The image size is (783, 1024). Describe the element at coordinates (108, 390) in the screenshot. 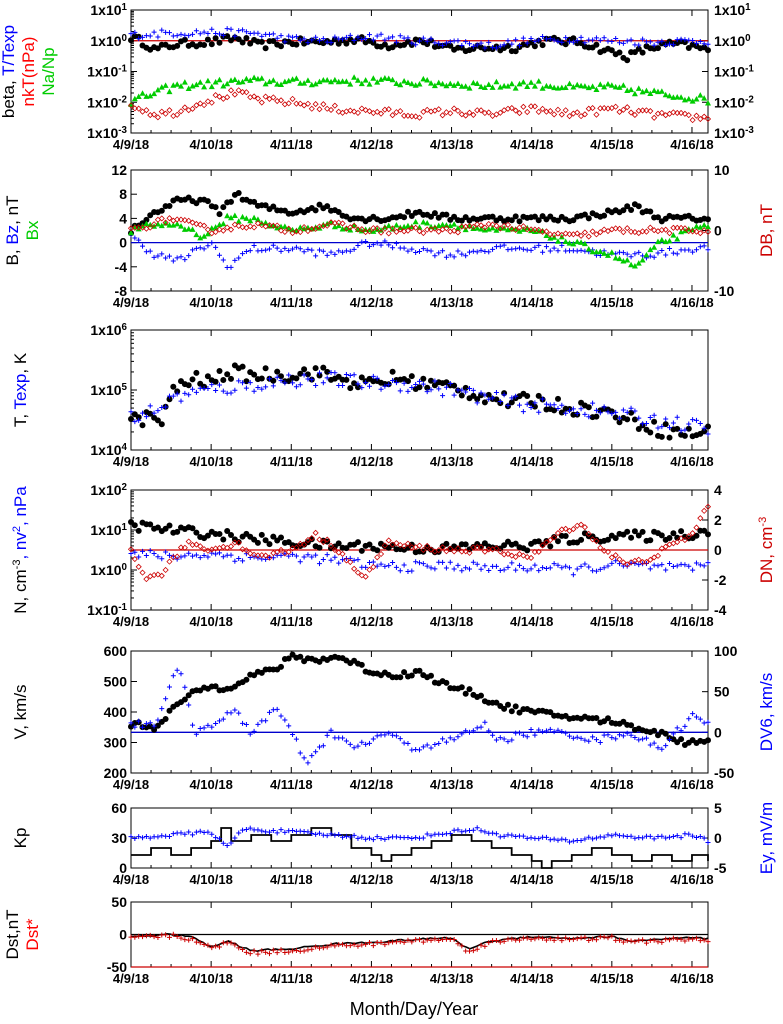

I see `y-tick-label: 1x105` at that location.